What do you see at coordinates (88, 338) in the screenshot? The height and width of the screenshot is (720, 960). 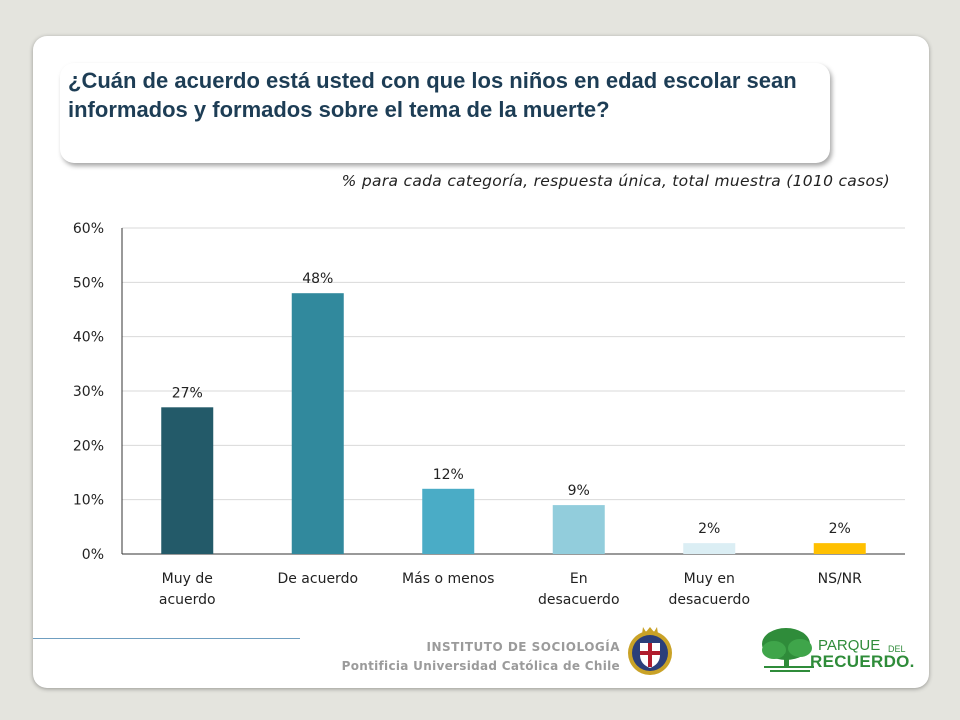 I see `y-tick-label: 40%` at bounding box center [88, 338].